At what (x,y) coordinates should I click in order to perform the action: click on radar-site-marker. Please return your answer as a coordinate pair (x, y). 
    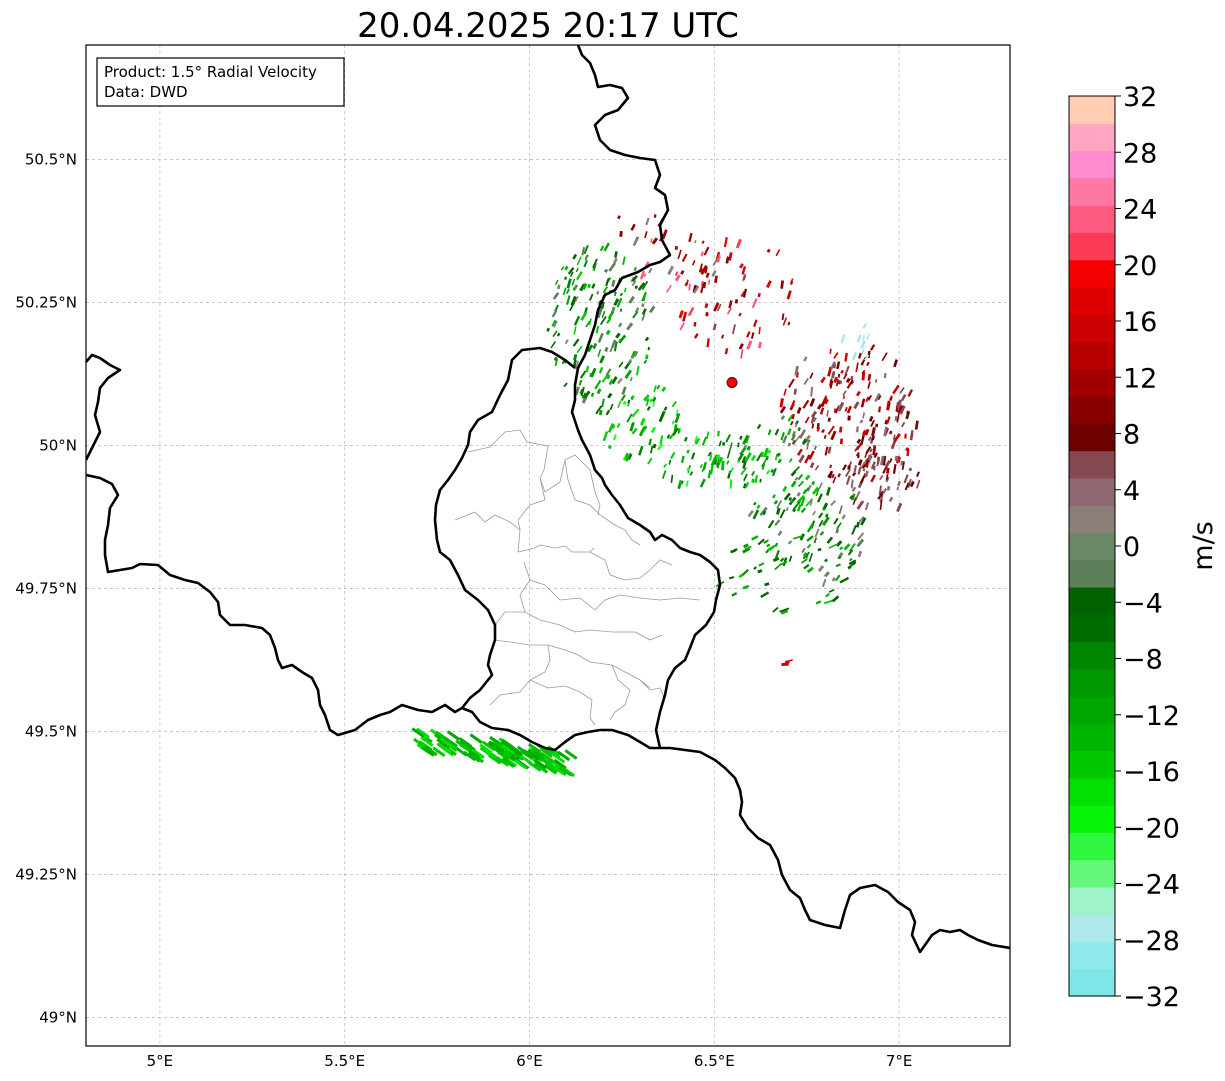
    Looking at the image, I should click on (732, 382).